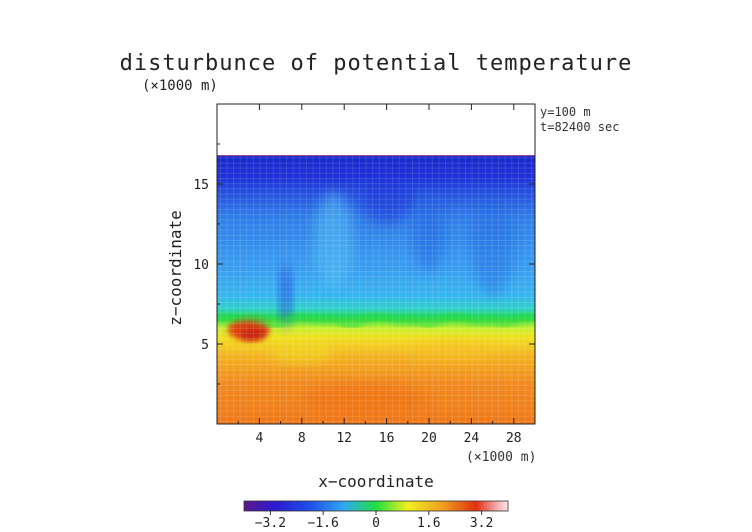 This screenshot has width=752, height=532. What do you see at coordinates (205, 345) in the screenshot?
I see `z-tick-label-5: 5` at bounding box center [205, 345].